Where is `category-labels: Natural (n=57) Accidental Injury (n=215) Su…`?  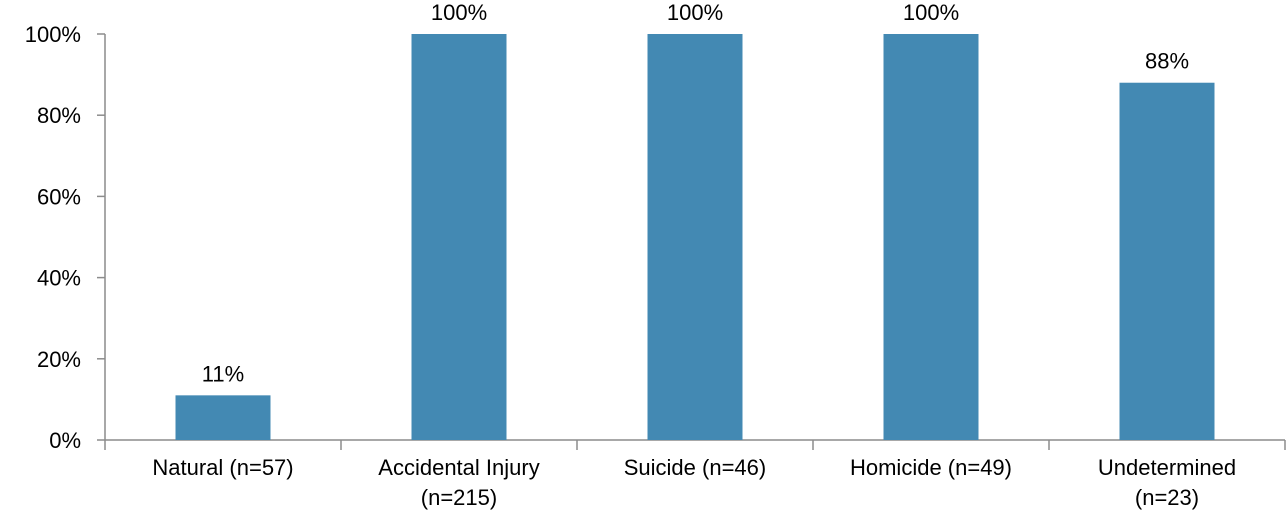 category-labels: Natural (n=57) Accidental Injury (n=215) Su… is located at coordinates (694, 482).